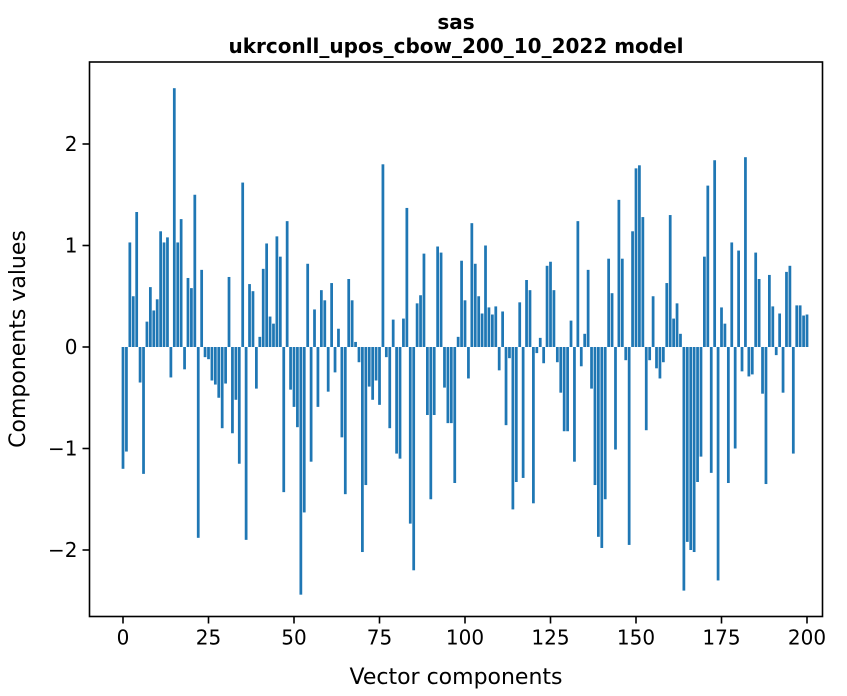 This screenshot has height=696, width=847. I want to click on chart-title: sas, so click(455, 22).